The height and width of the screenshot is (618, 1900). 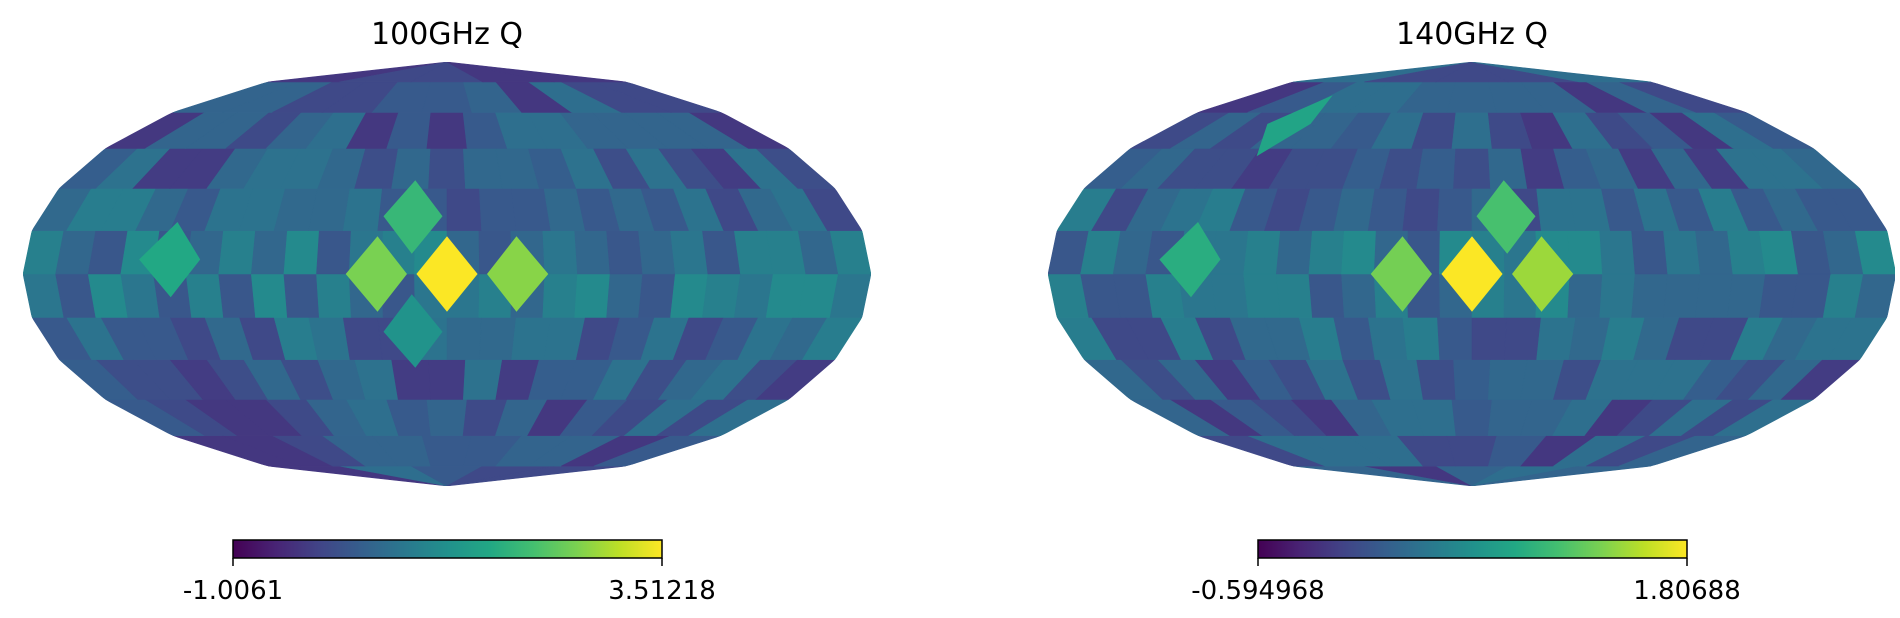 What do you see at coordinates (1687, 591) in the screenshot?
I see `colorbar-max-label: 1.80688` at bounding box center [1687, 591].